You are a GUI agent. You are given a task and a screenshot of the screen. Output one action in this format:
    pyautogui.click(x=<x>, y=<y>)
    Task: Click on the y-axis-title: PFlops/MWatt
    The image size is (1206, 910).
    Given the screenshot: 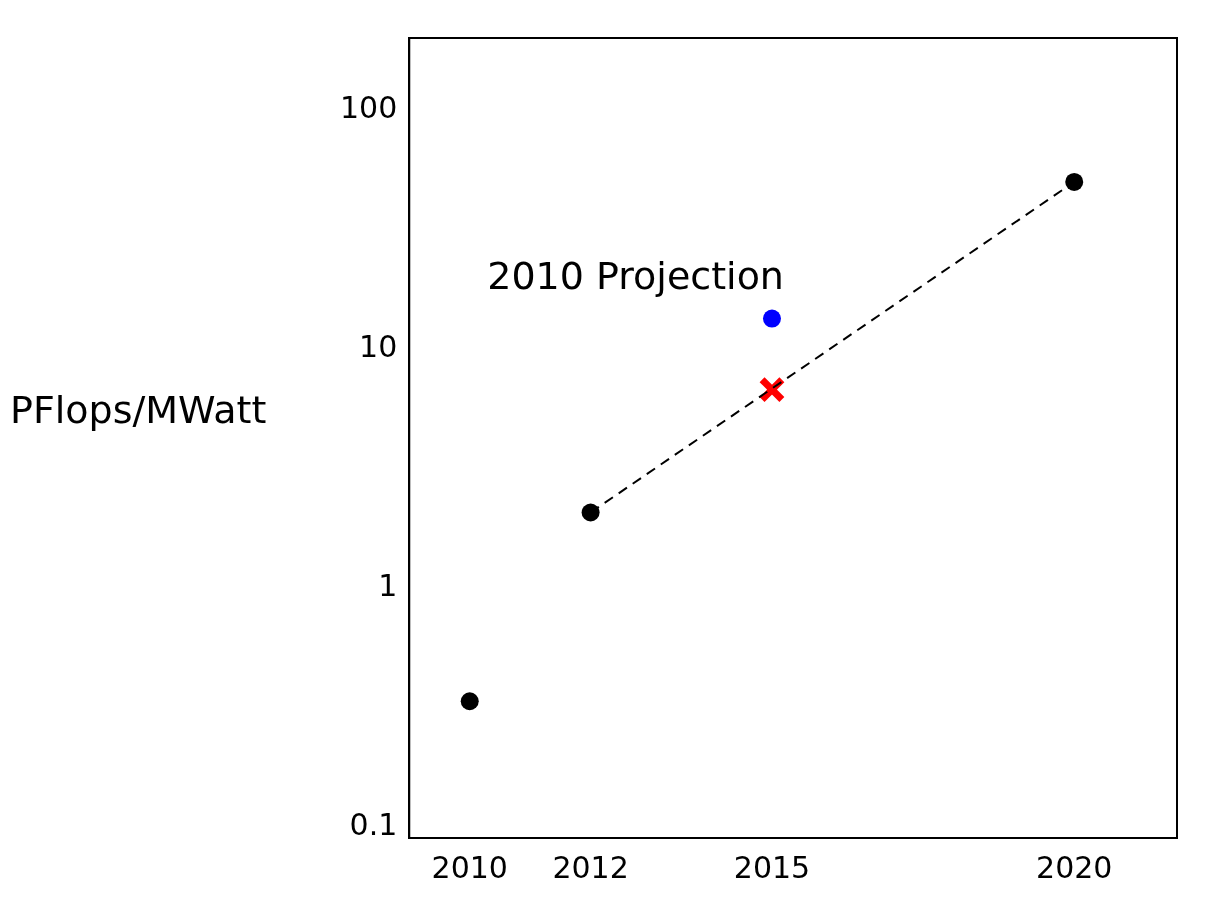 What is the action you would take?
    pyautogui.click(x=138, y=410)
    